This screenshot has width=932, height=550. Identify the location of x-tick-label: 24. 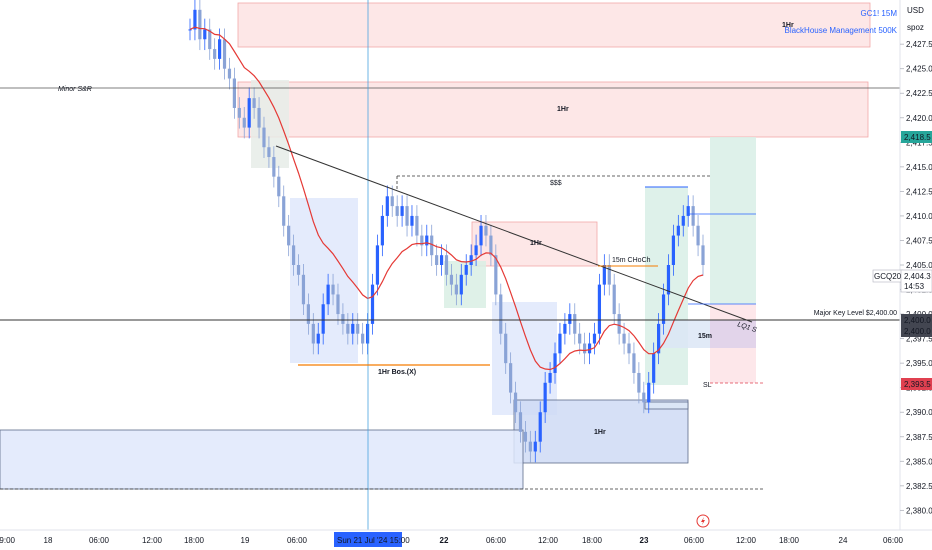
(843, 540).